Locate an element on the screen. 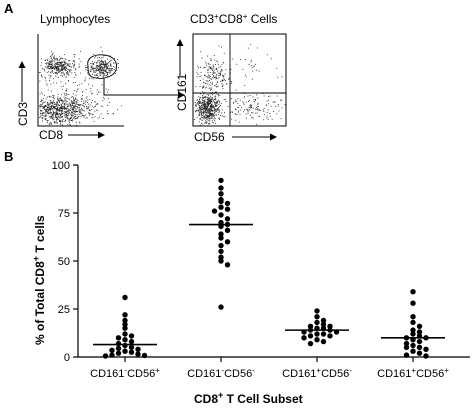 The width and height of the screenshot is (474, 413). lymphocytes-frame is located at coordinates (80, 80).